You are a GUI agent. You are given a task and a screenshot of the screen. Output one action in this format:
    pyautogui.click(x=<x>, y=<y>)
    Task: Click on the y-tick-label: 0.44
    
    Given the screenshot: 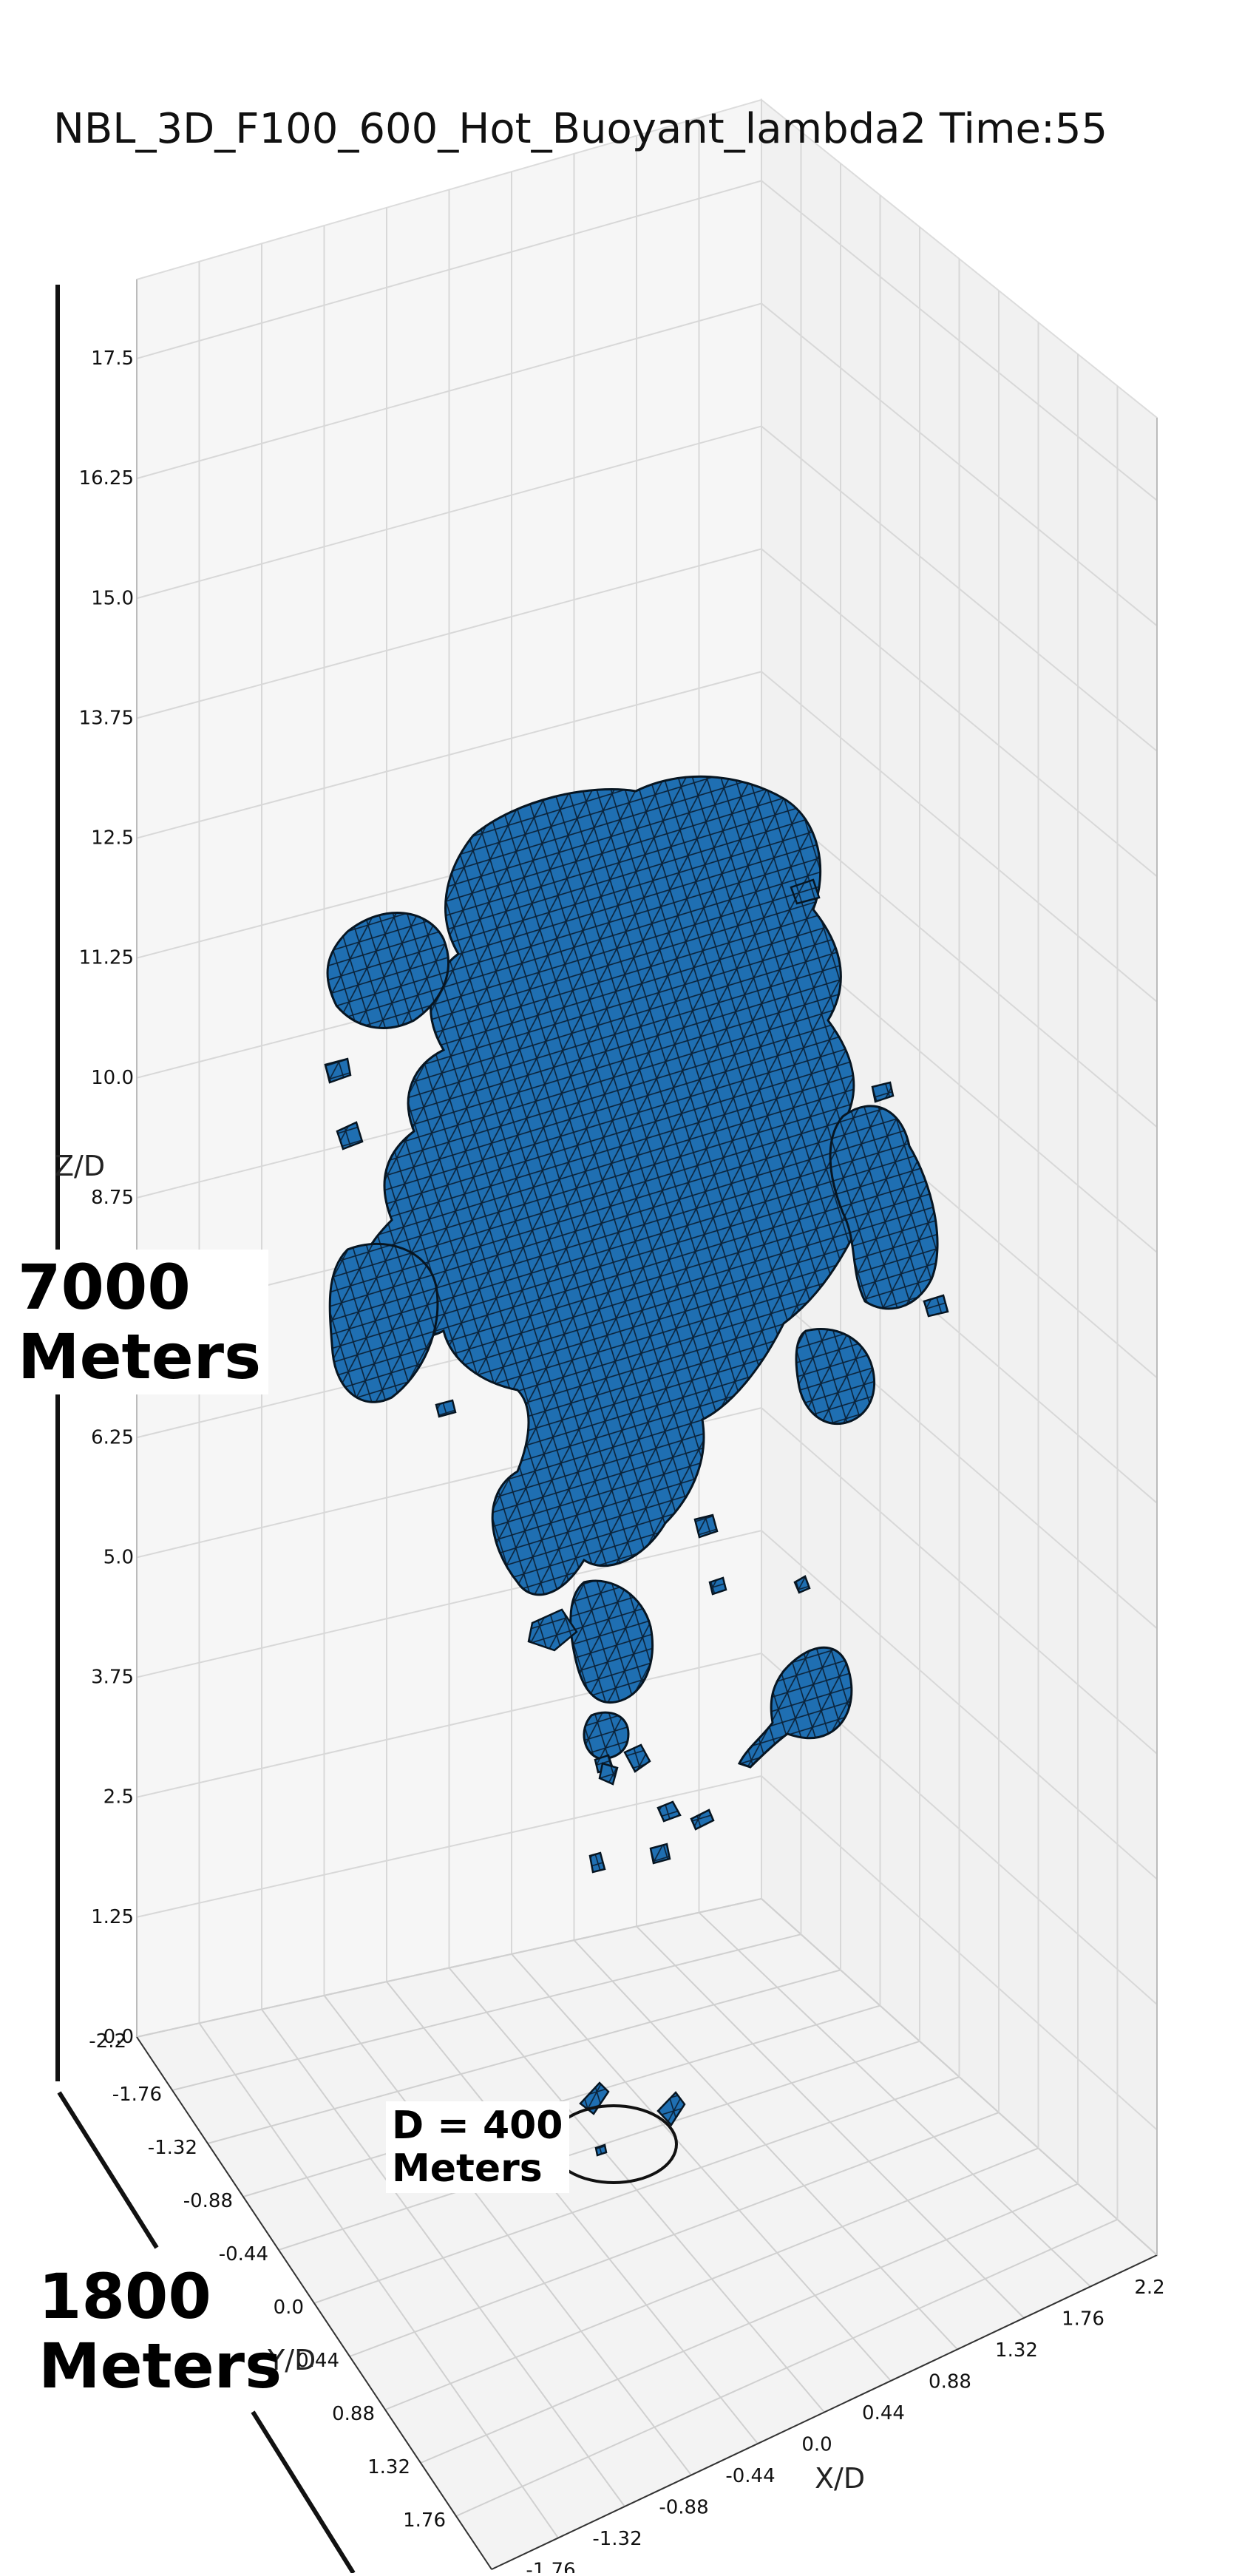 What is the action you would take?
    pyautogui.click(x=317, y=2361)
    